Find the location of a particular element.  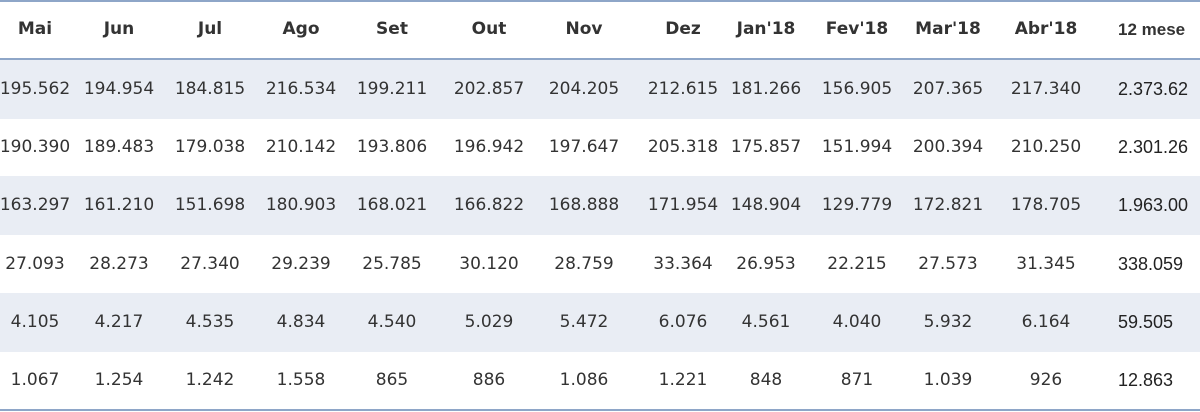

table-cell: 4.217 is located at coordinates (119, 321).